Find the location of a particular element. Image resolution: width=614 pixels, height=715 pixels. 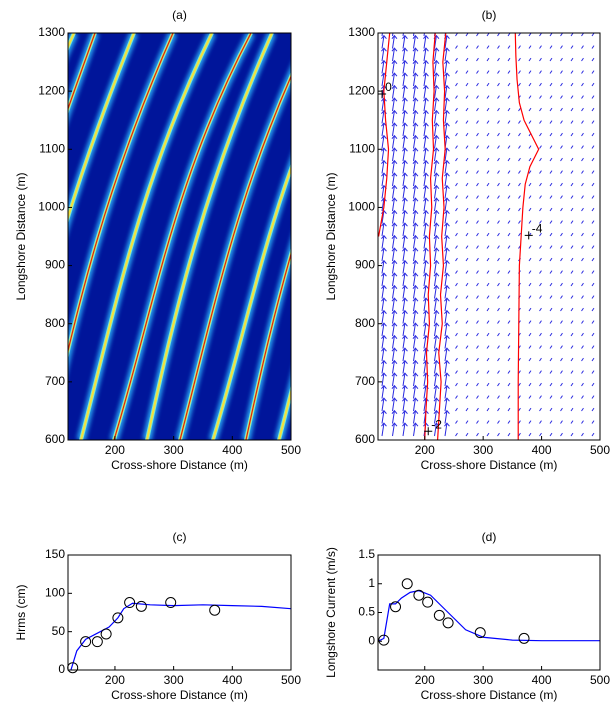

observation is located at coordinates (419, 595).